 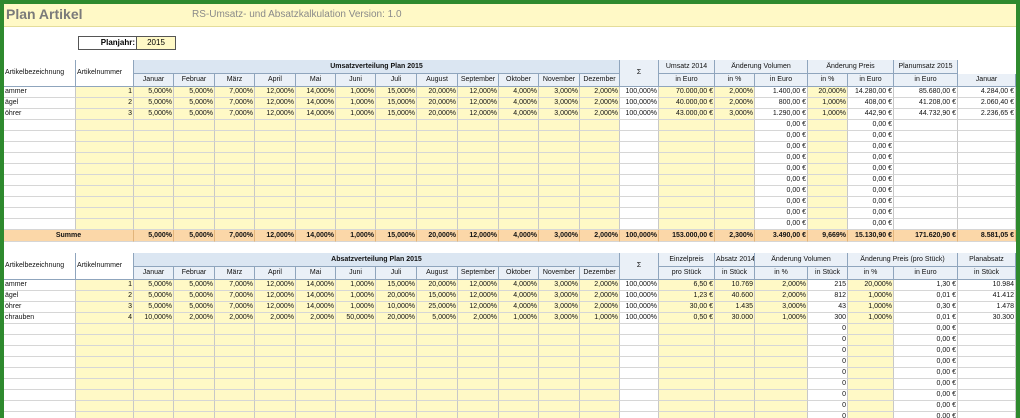 What do you see at coordinates (275, 114) in the screenshot?
I see `month-percent-cell: 12,000%` at bounding box center [275, 114].